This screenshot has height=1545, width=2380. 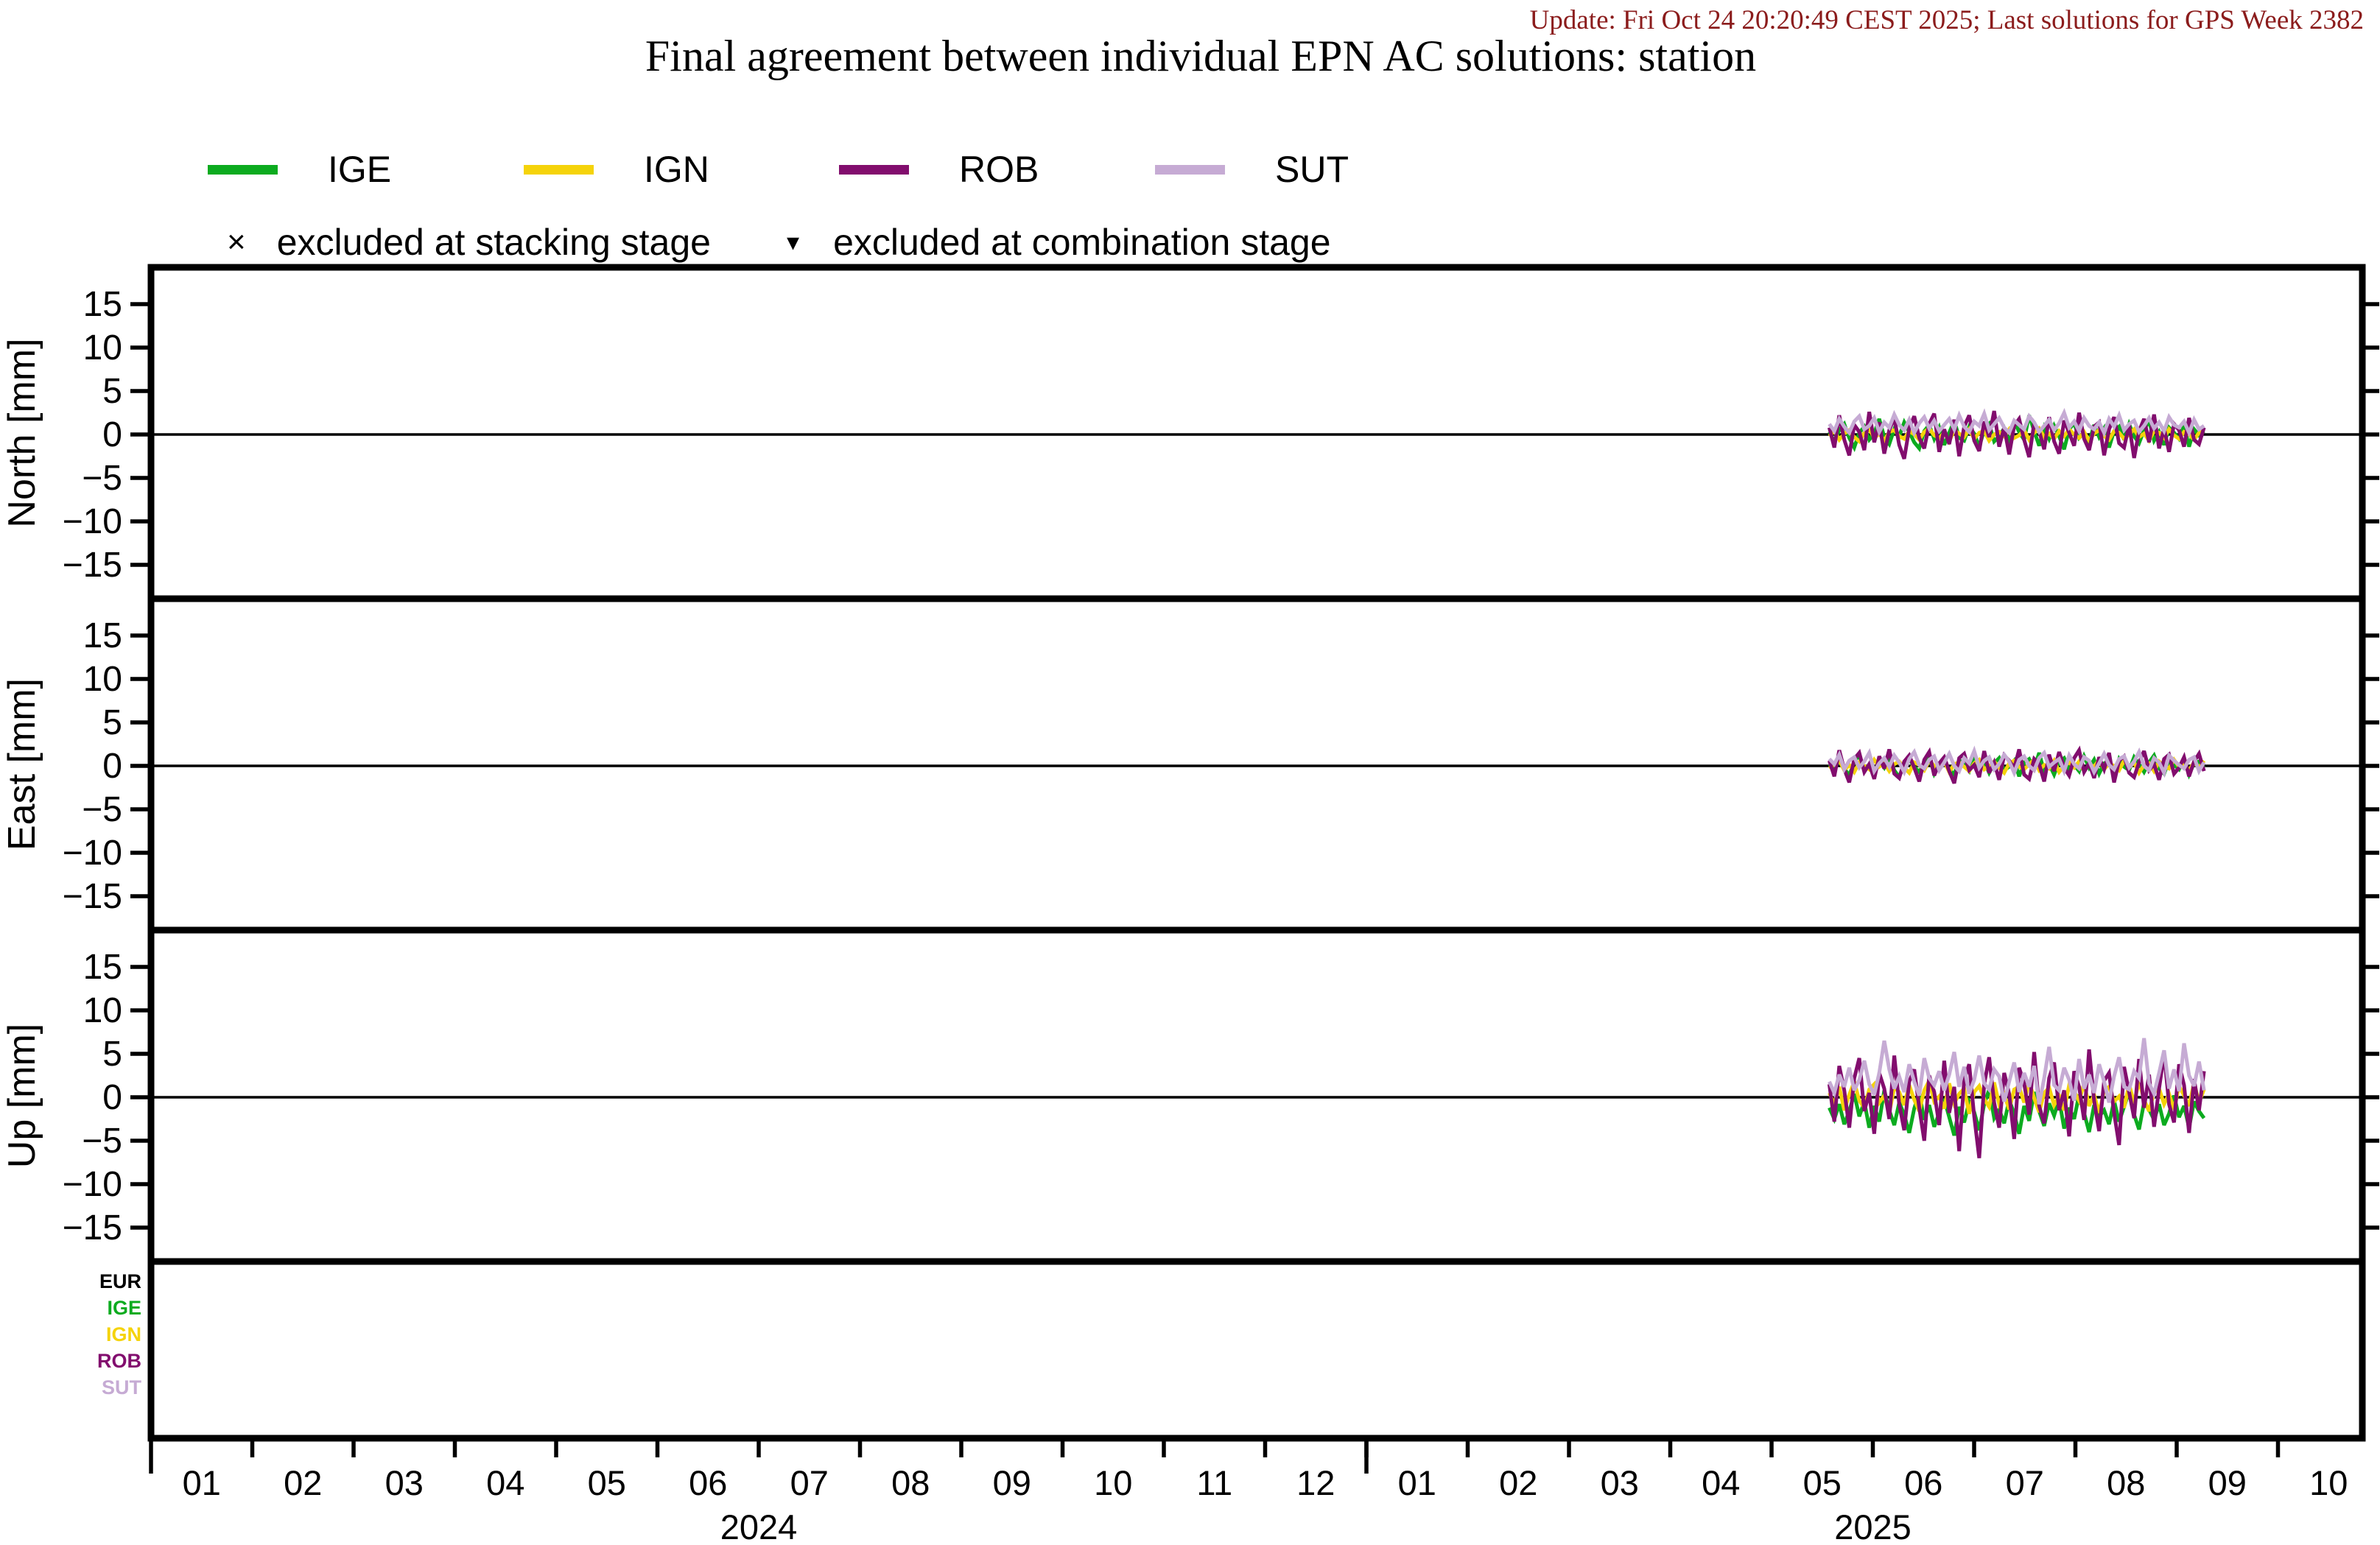 I want to click on triangle-down-icon: ▾, so click(x=793, y=242).